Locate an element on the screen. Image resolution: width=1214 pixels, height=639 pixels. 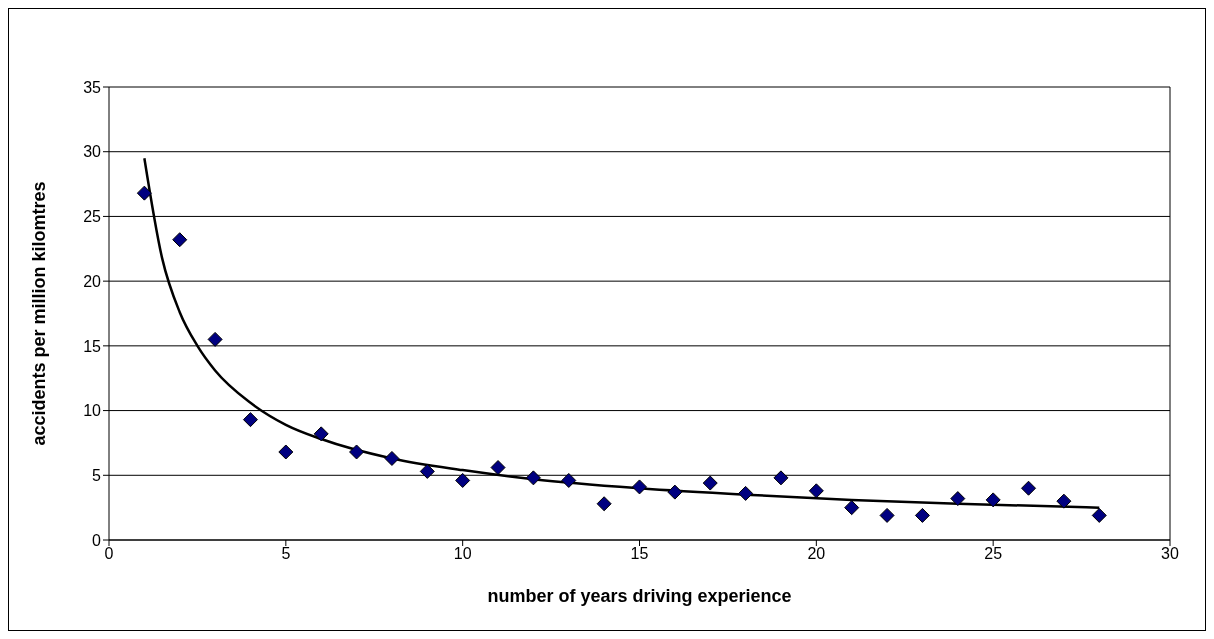
x-tick-label: 15 is located at coordinates (639, 554).